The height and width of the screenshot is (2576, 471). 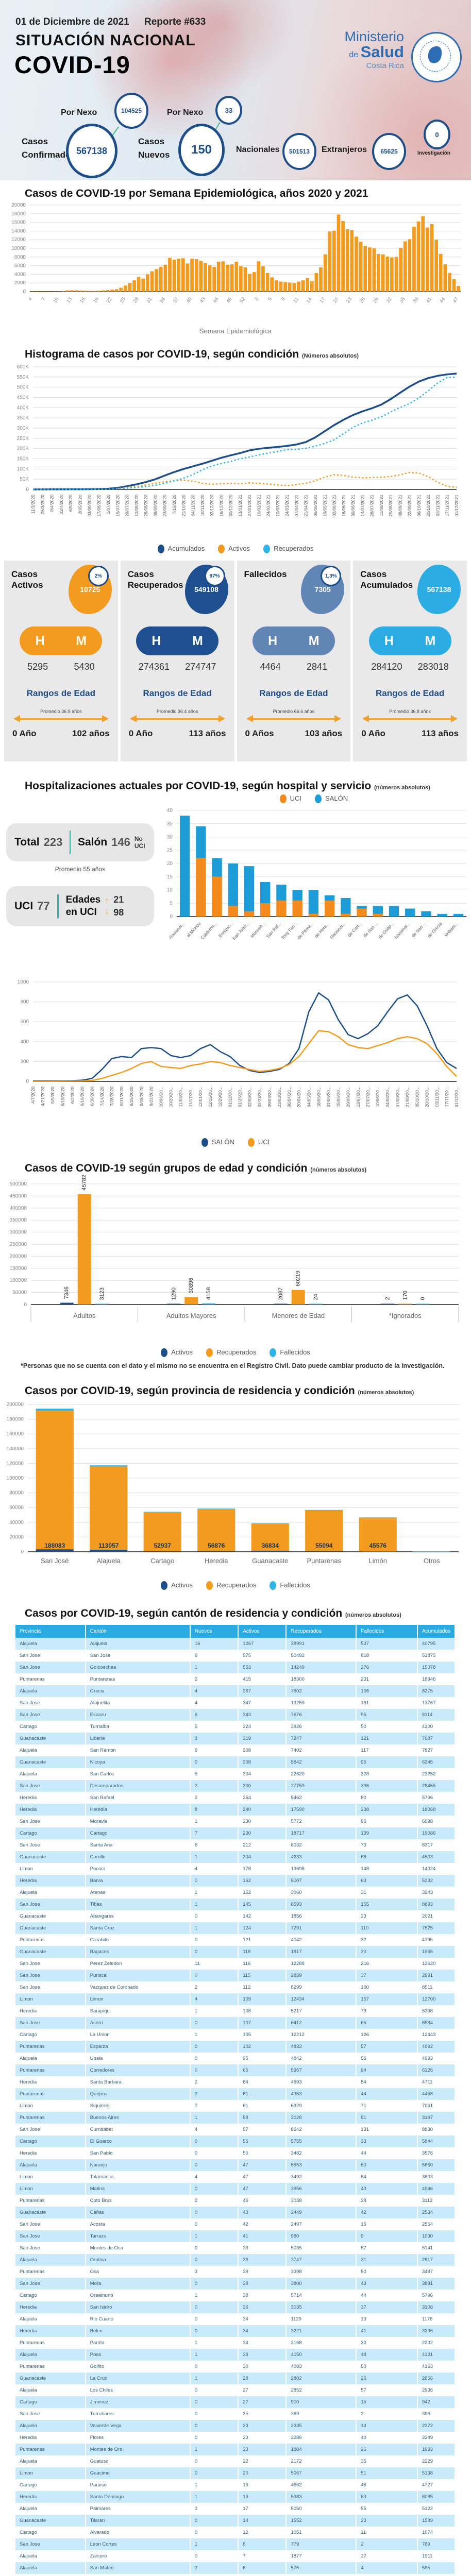 I want to click on table-cell: Heredia, so click(x=50, y=1810).